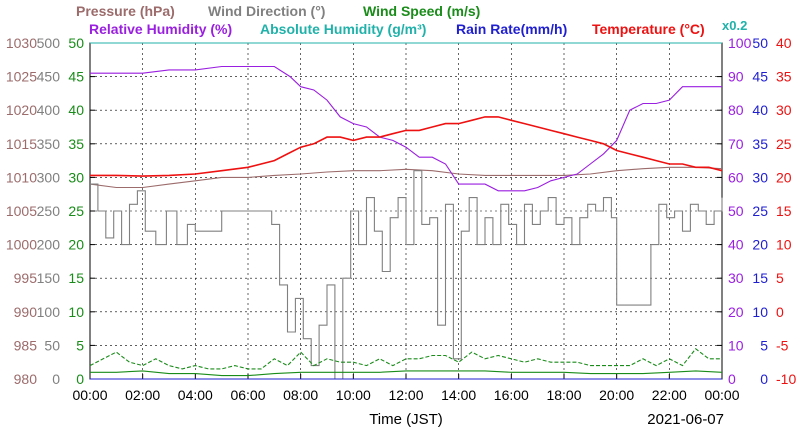  I want to click on x-tick-label: 12:00, so click(405, 395).